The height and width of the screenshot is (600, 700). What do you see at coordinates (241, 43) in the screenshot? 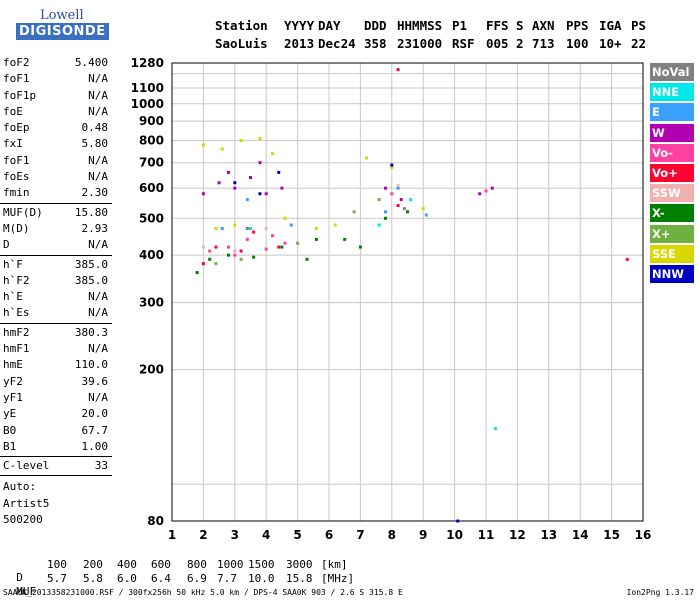
I see `header-value-0: SaoLuis` at bounding box center [241, 43].